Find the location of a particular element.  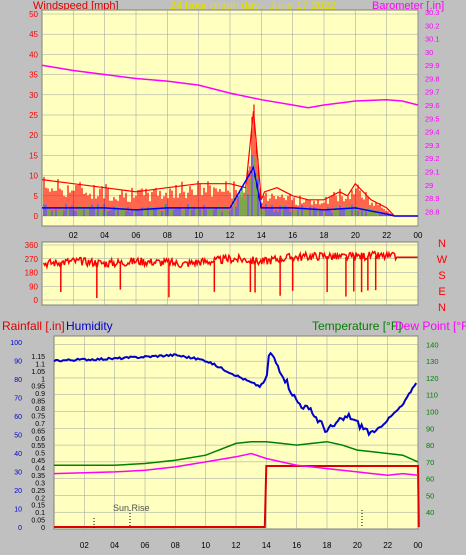

windspeed-tick: 50 is located at coordinates (33, 14).